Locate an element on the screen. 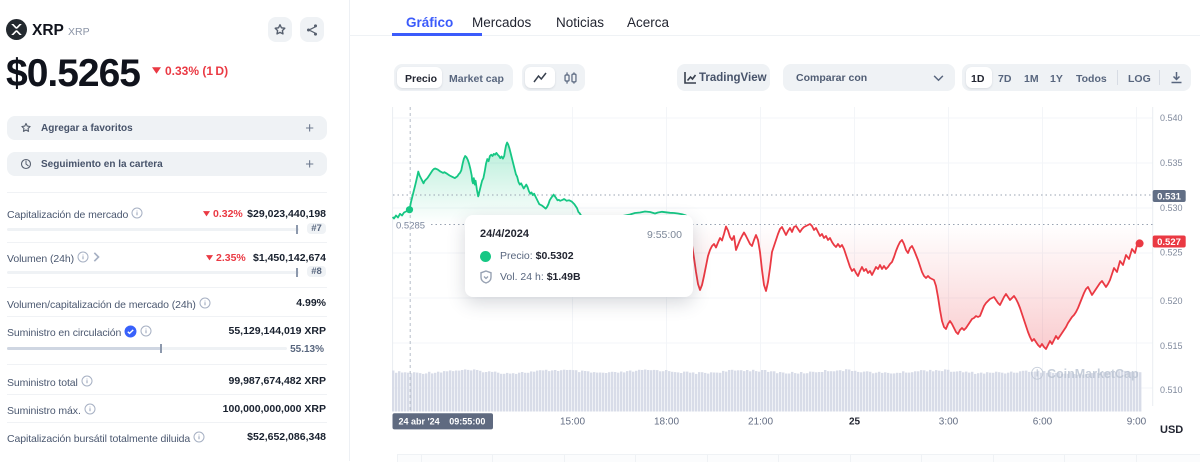 This screenshot has width=1200, height=462. svg-text: 09:55:00 is located at coordinates (467, 421).